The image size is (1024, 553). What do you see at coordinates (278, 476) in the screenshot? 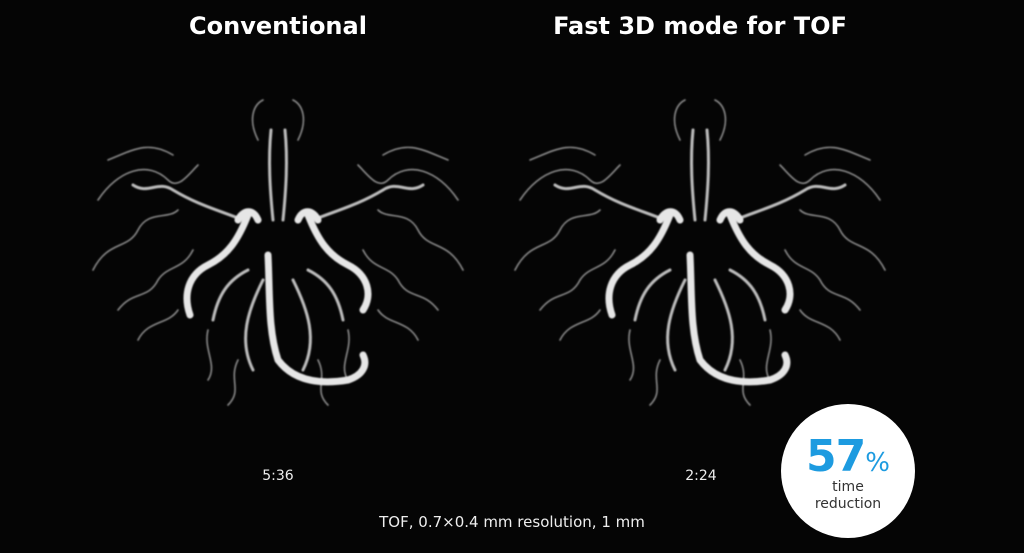
I see `scan-time-conventional: 5:36` at bounding box center [278, 476].